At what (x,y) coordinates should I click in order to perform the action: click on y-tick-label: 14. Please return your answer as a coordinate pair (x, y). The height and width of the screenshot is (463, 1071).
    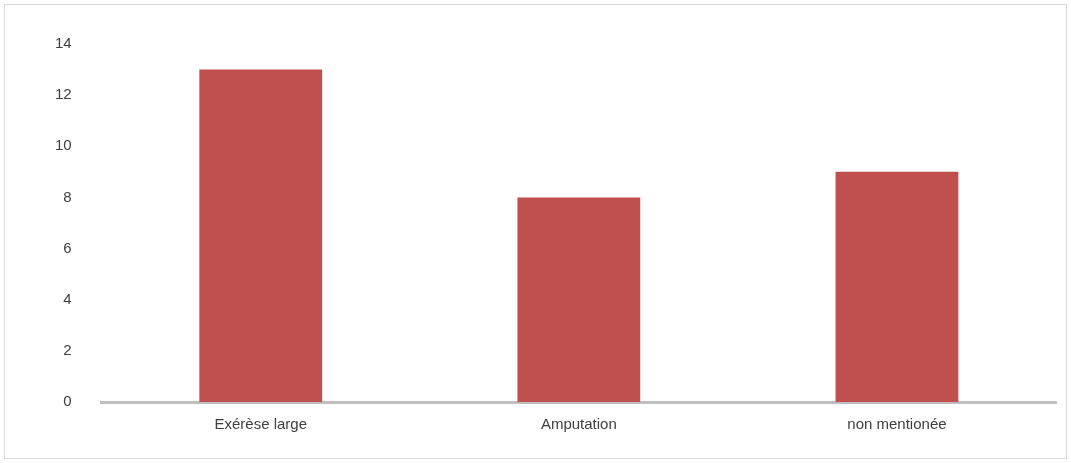
    Looking at the image, I should click on (63, 43).